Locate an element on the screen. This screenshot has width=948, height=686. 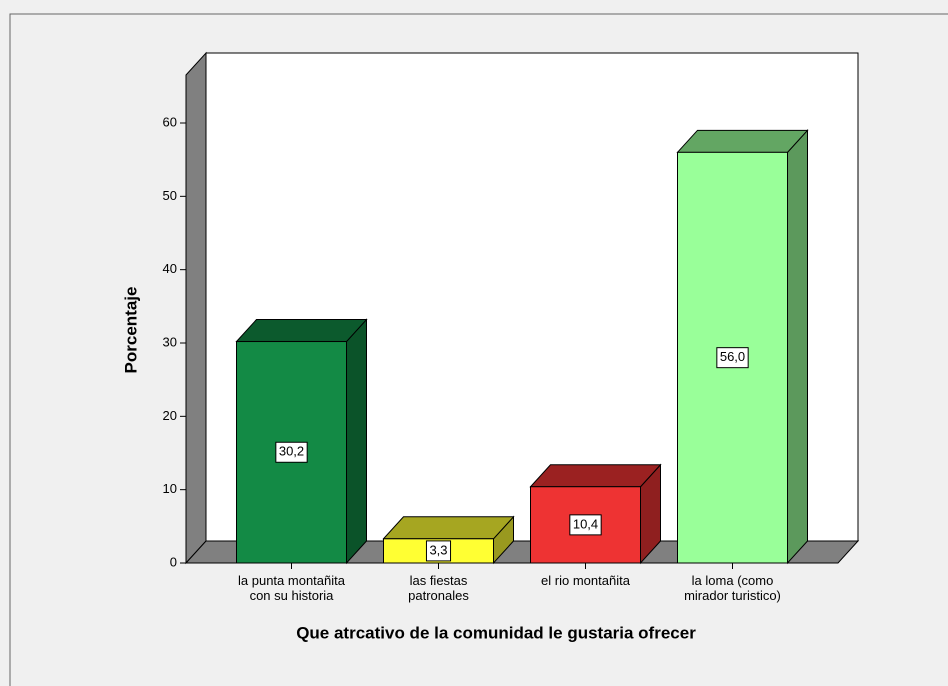
value-label: 10,4 is located at coordinates (585, 523).